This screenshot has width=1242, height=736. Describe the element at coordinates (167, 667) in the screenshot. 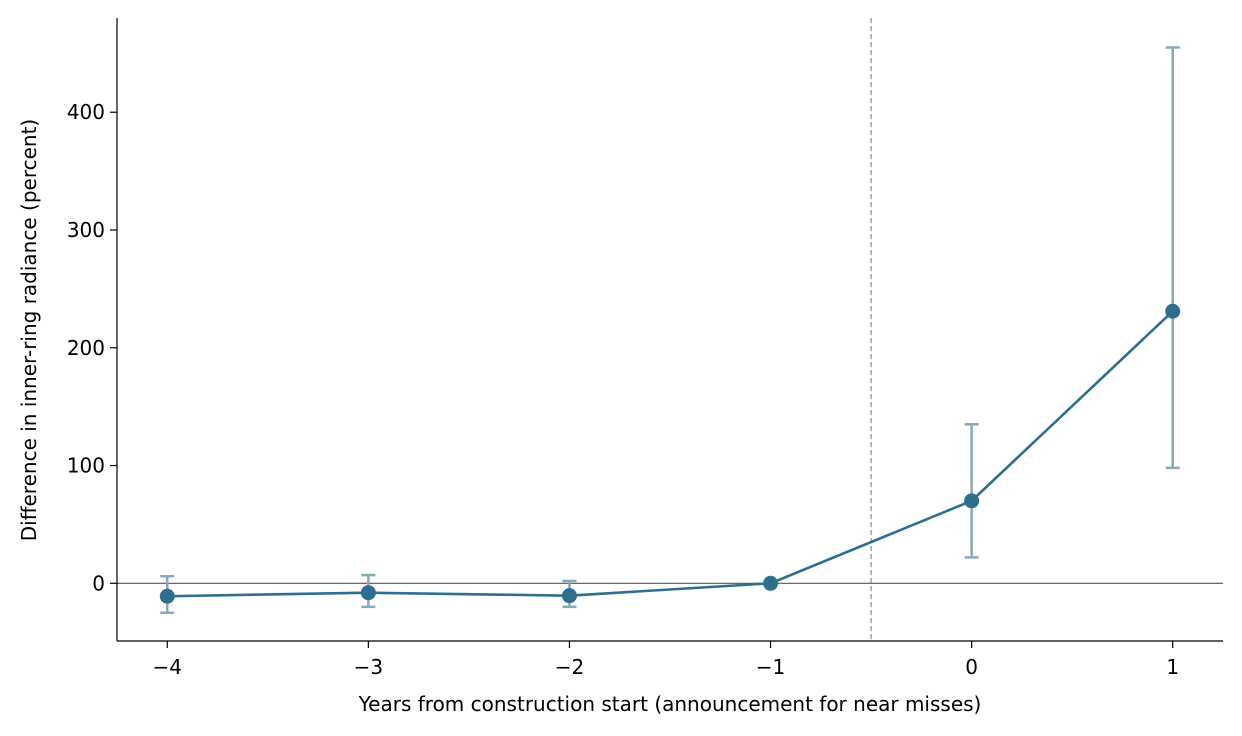

I see `x-tick-label: −4` at that location.